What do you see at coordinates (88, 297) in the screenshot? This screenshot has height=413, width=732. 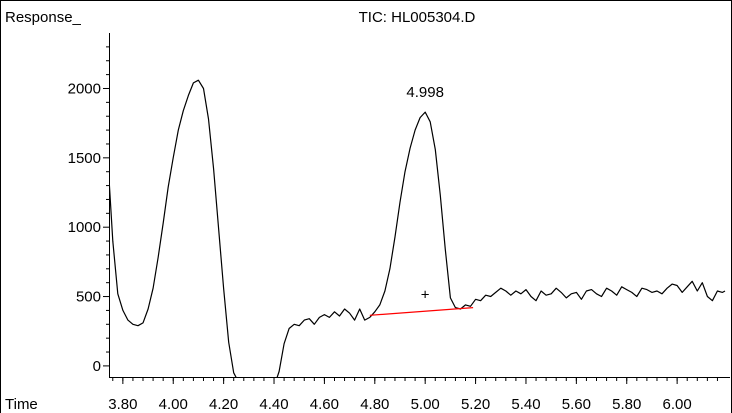 I see `y-tick-label: 500` at bounding box center [88, 297].